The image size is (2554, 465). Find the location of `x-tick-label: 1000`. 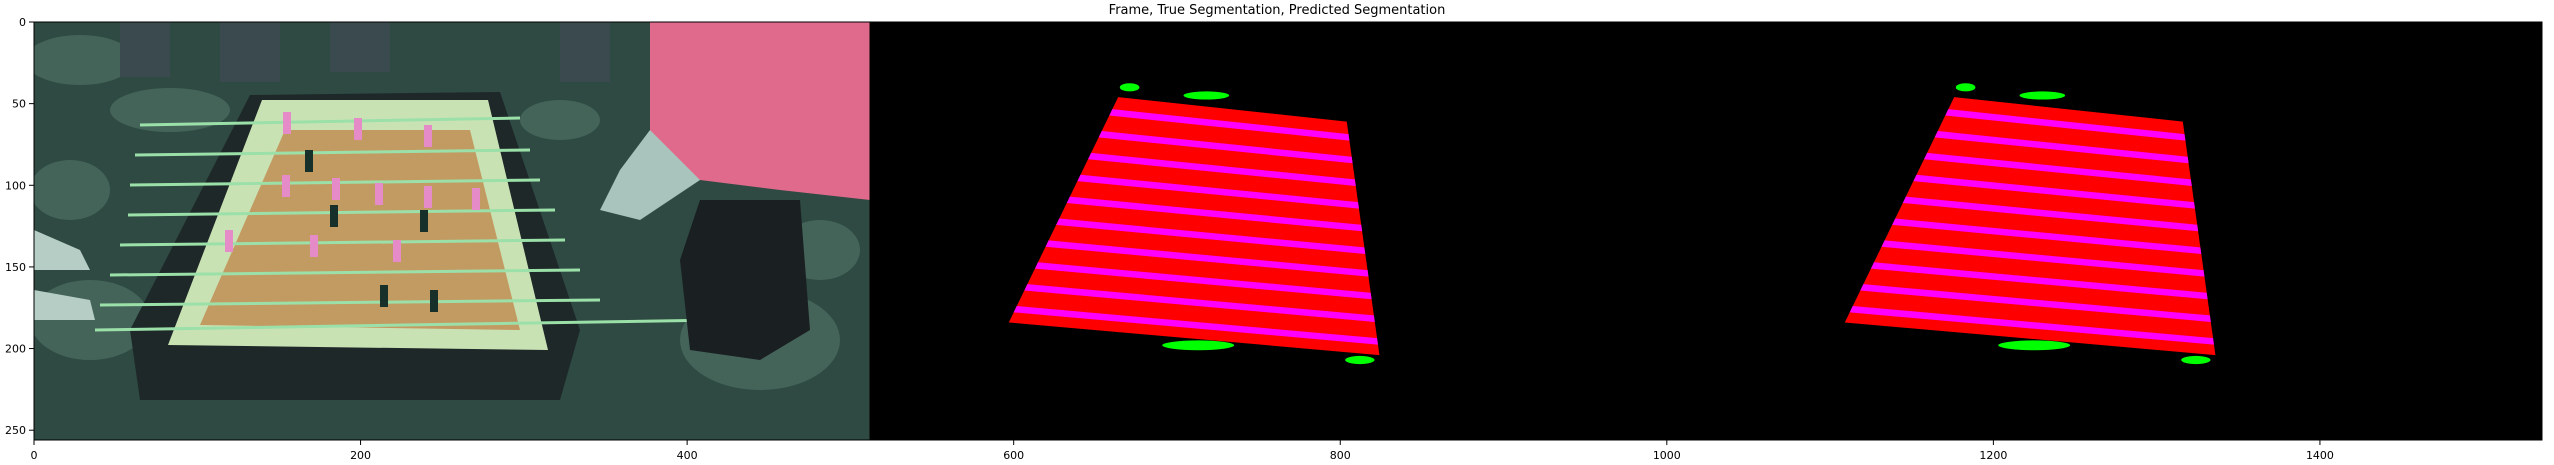

x-tick-label: 1000 is located at coordinates (1667, 455).